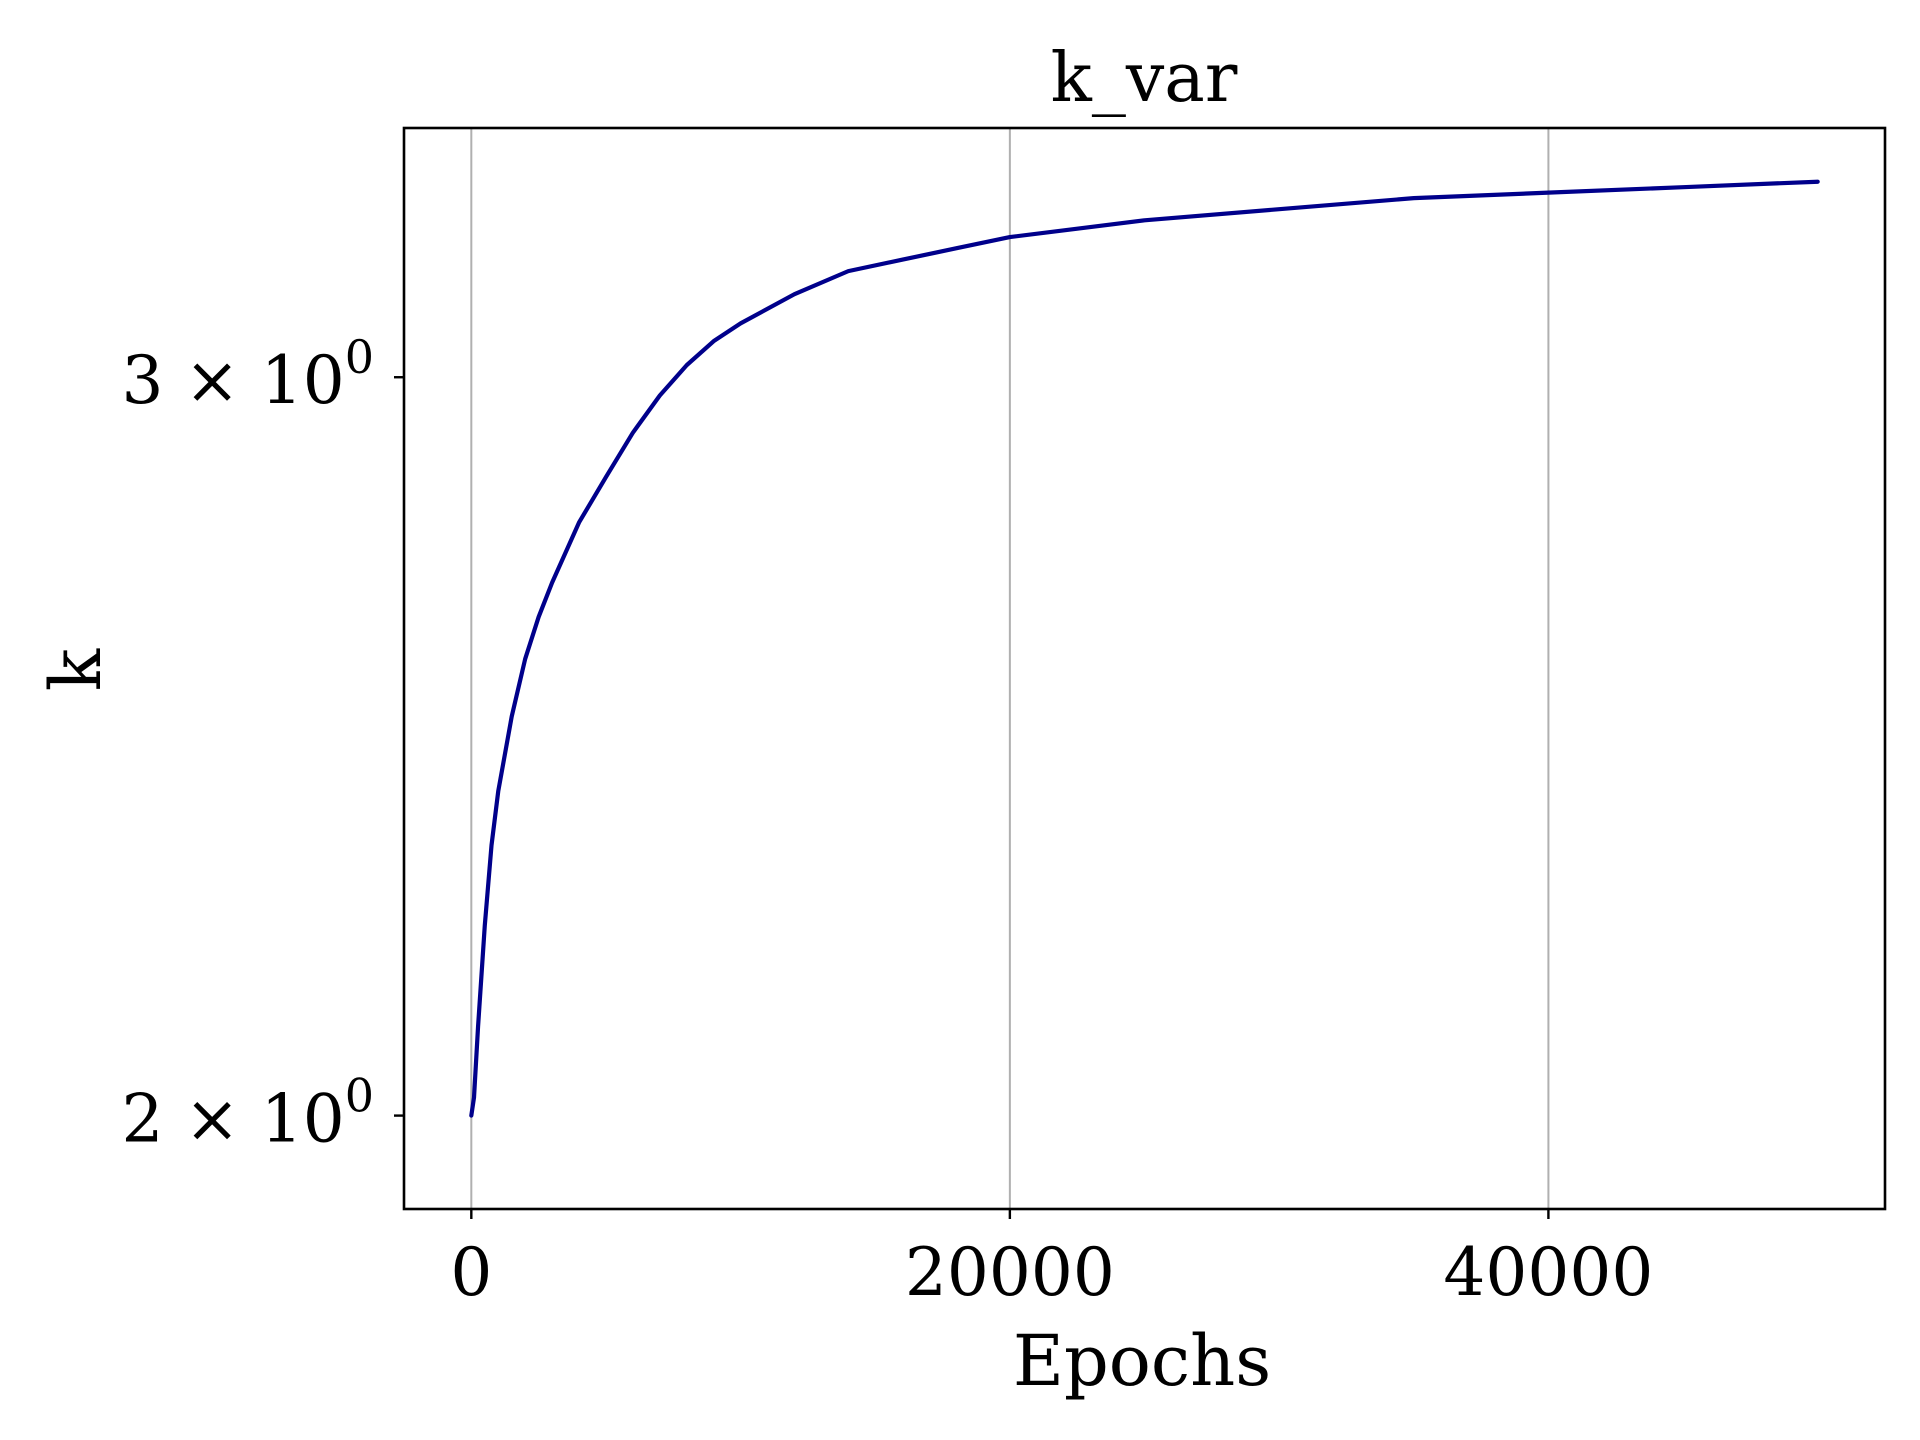  I want to click on y-tick-label: 3 × 100, so click(247, 374).